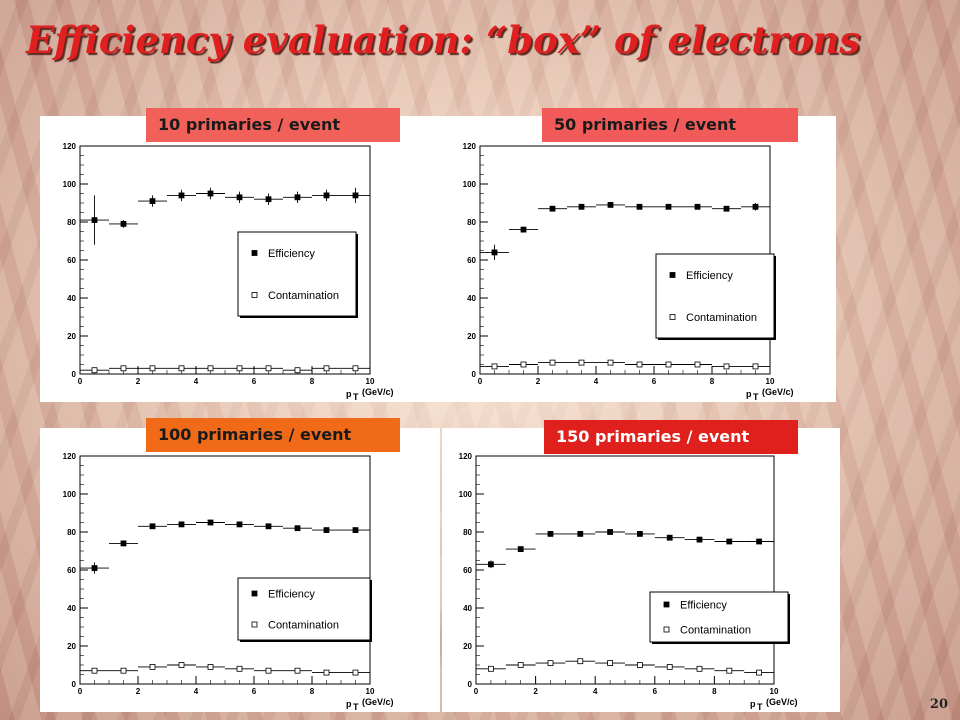 Image resolution: width=960 pixels, height=720 pixels. What do you see at coordinates (303, 296) in the screenshot?
I see `legend-label-contamination: Contamination` at bounding box center [303, 296].